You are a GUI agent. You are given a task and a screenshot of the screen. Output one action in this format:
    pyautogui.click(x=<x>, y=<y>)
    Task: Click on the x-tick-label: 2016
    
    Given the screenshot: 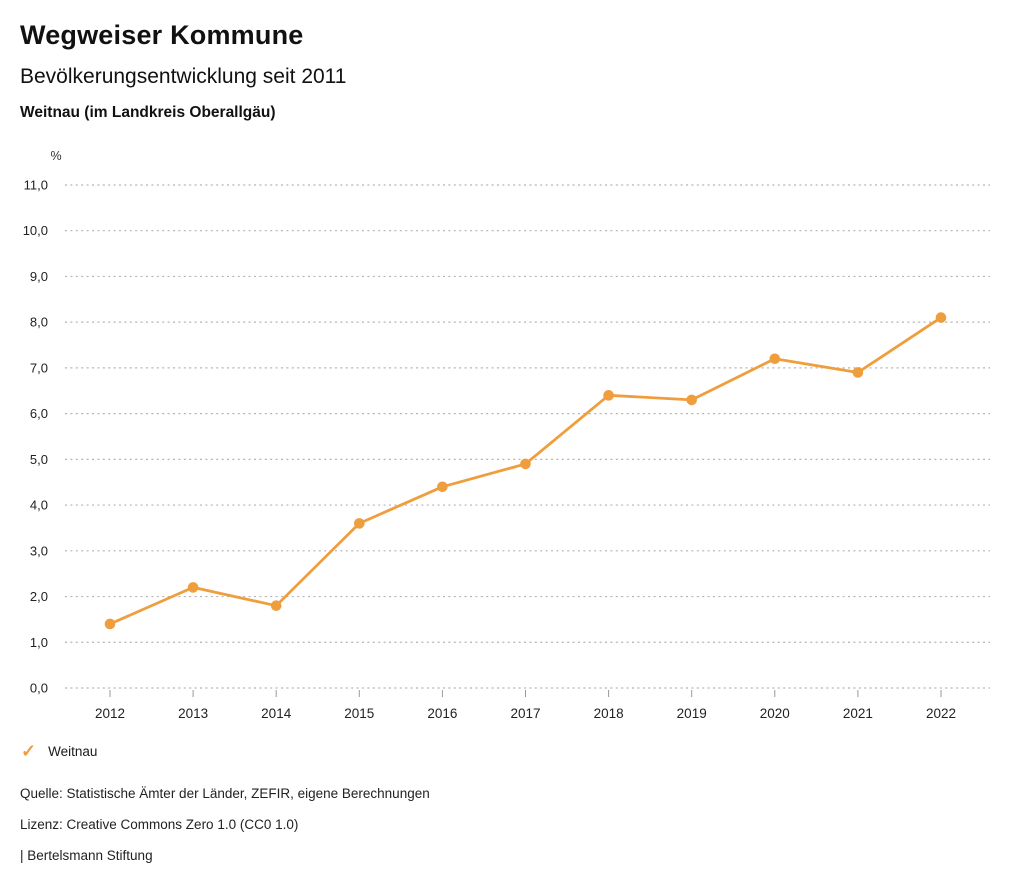 What is the action you would take?
    pyautogui.click(x=442, y=713)
    